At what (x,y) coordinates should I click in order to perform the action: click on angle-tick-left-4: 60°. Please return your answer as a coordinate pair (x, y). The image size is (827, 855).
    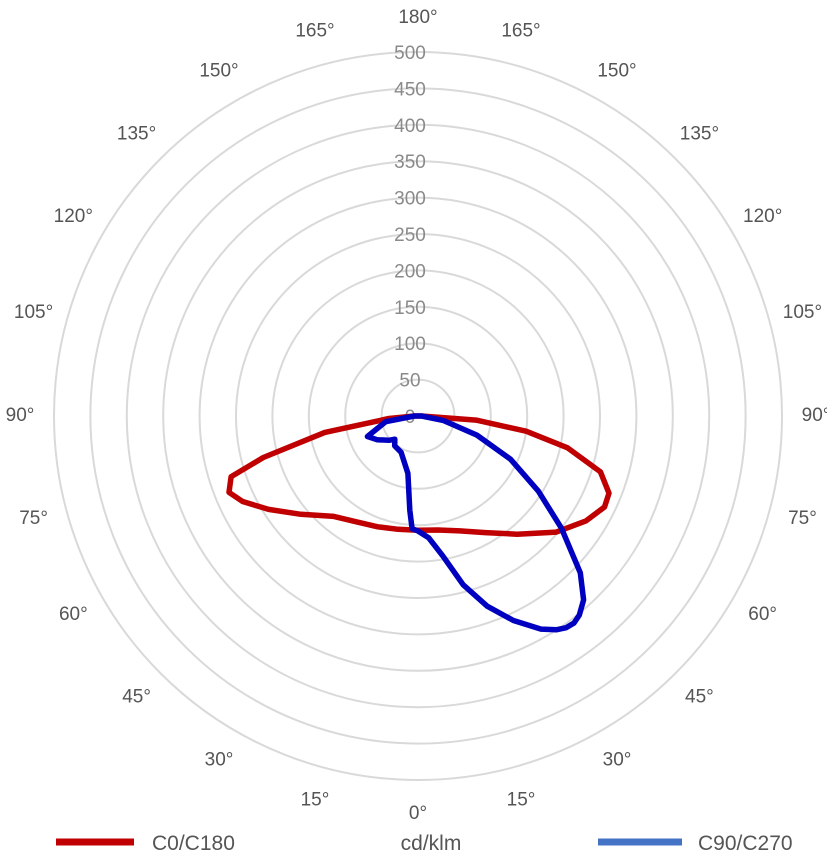
    Looking at the image, I should click on (73, 614).